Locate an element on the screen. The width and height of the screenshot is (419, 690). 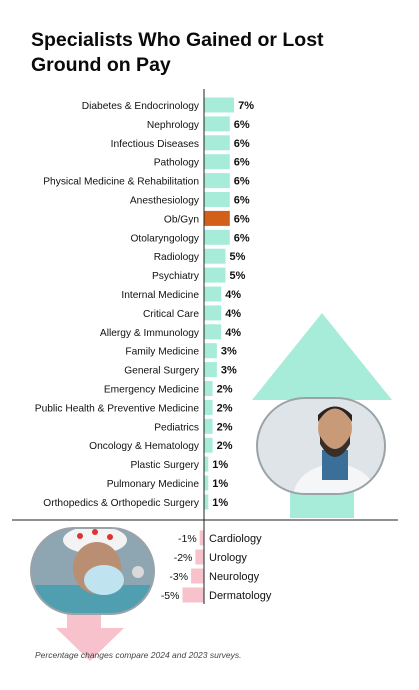
value-label-11: 4% is located at coordinates (233, 314).